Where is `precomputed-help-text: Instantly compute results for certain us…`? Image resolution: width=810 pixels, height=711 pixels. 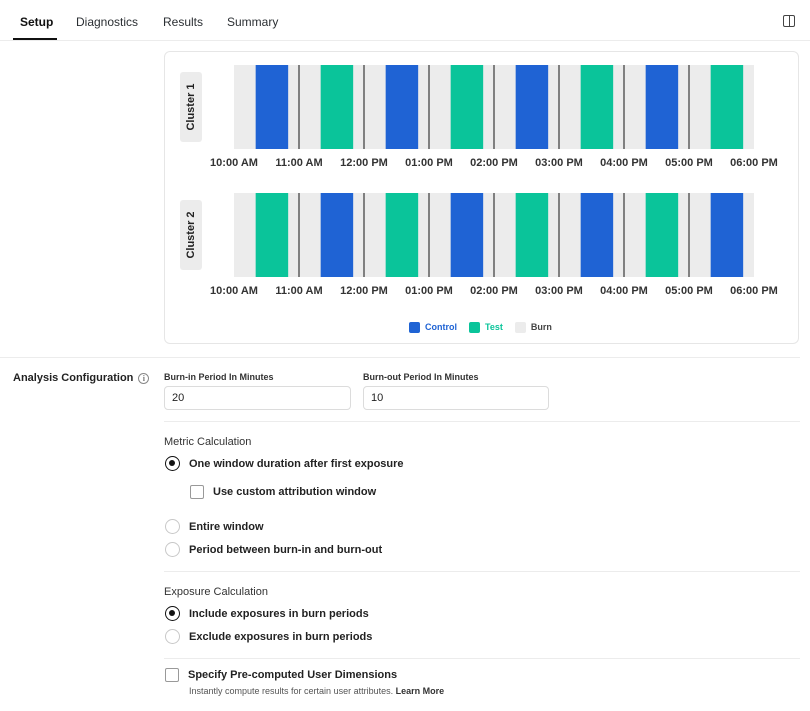
precomputed-help-text: Instantly compute results for certain us… is located at coordinates (291, 691).